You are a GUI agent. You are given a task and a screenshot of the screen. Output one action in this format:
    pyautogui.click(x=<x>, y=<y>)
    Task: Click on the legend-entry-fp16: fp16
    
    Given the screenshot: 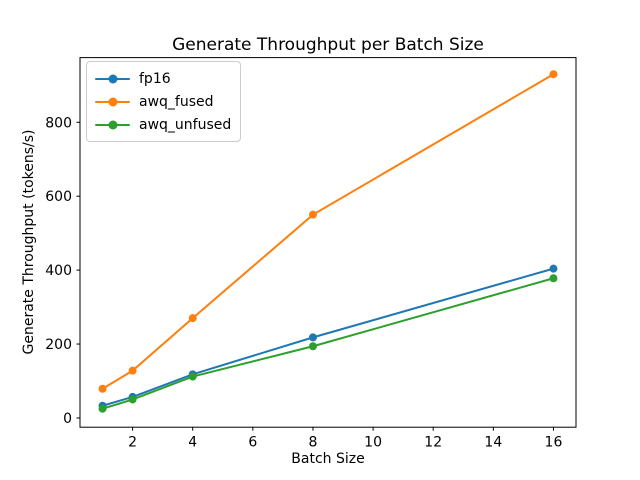 What is the action you would take?
    pyautogui.click(x=163, y=78)
    